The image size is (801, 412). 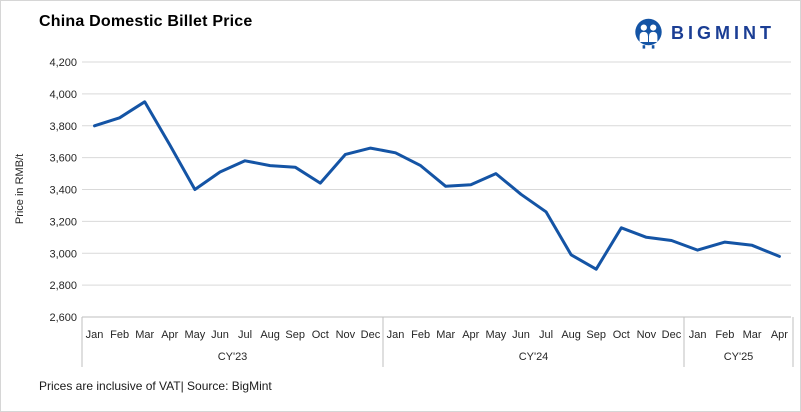 I want to click on y-tick-label: 3,000, so click(x=63, y=254).